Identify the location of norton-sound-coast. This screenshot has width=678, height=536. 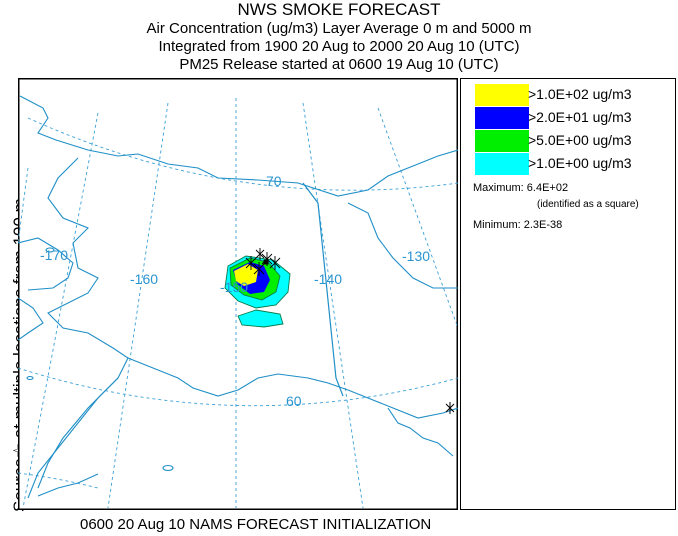
(31, 319).